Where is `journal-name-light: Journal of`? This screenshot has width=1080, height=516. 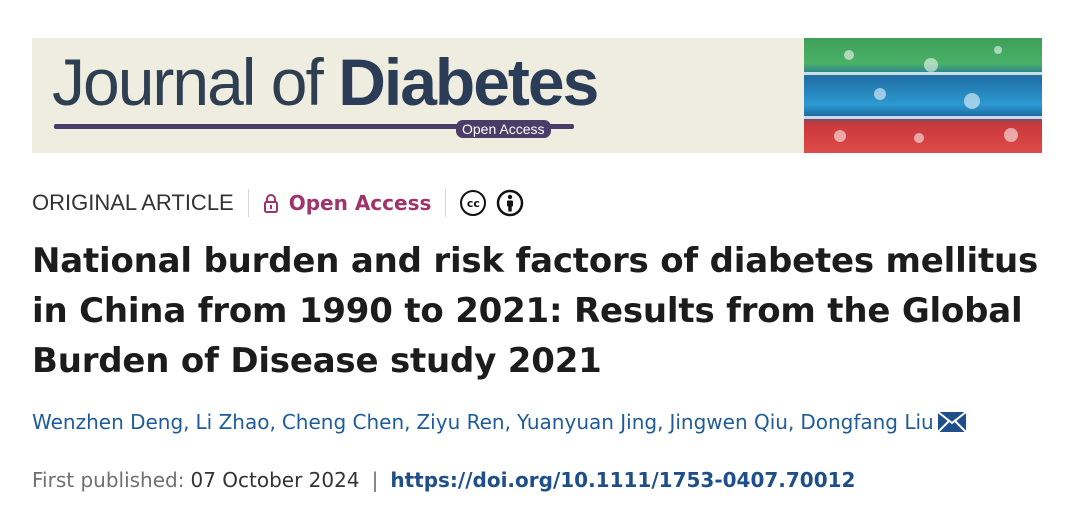 journal-name-light: Journal of is located at coordinates (188, 82).